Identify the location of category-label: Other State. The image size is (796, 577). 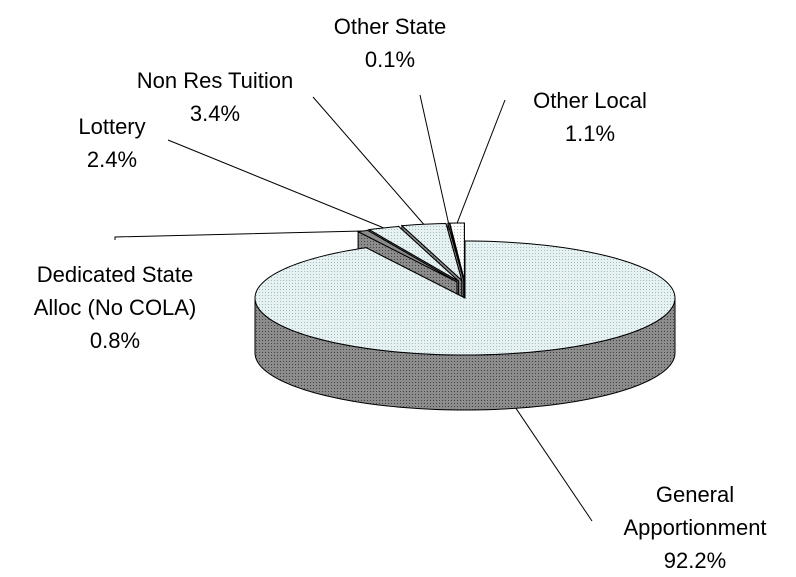
(390, 26).